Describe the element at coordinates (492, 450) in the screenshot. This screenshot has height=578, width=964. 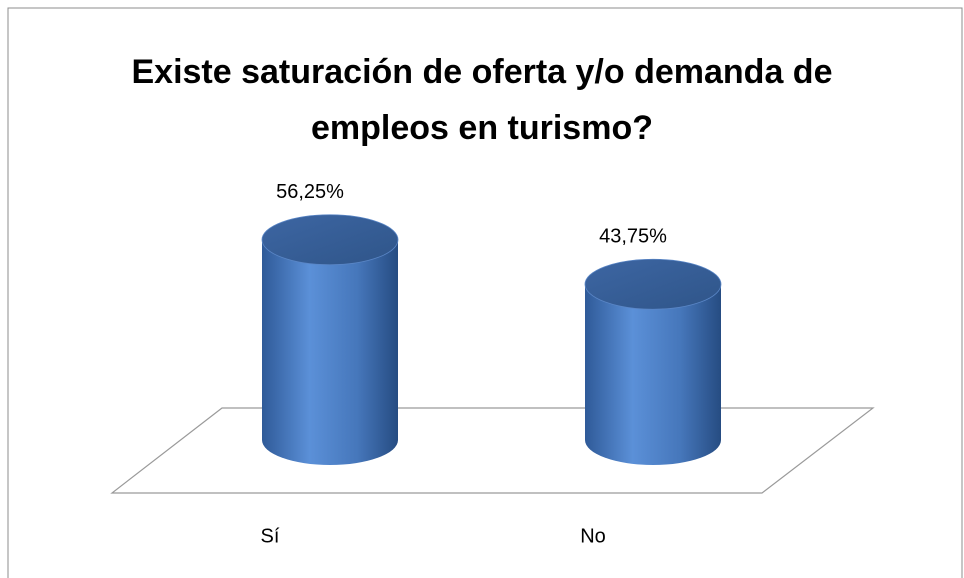
I see `floor` at that location.